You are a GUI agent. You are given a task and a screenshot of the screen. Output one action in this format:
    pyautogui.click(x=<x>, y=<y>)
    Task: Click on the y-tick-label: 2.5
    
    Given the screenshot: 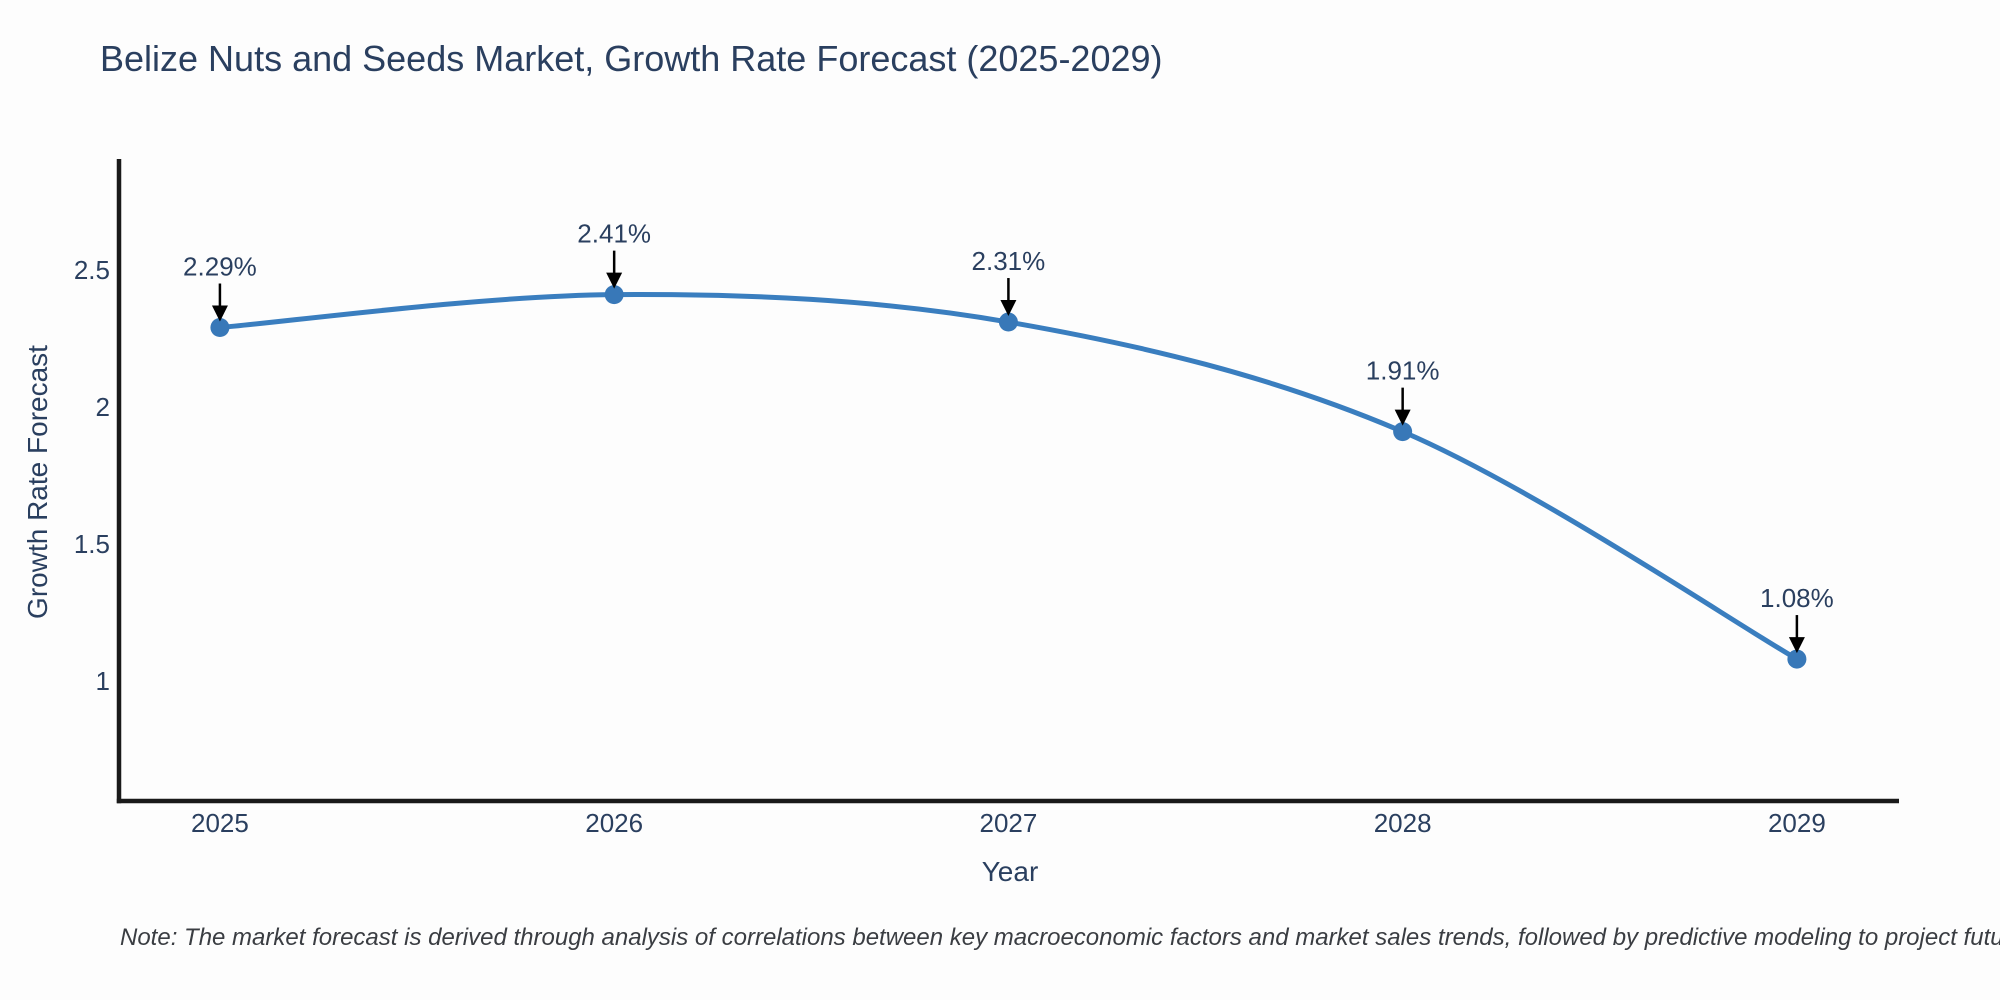 What is the action you would take?
    pyautogui.click(x=92, y=270)
    